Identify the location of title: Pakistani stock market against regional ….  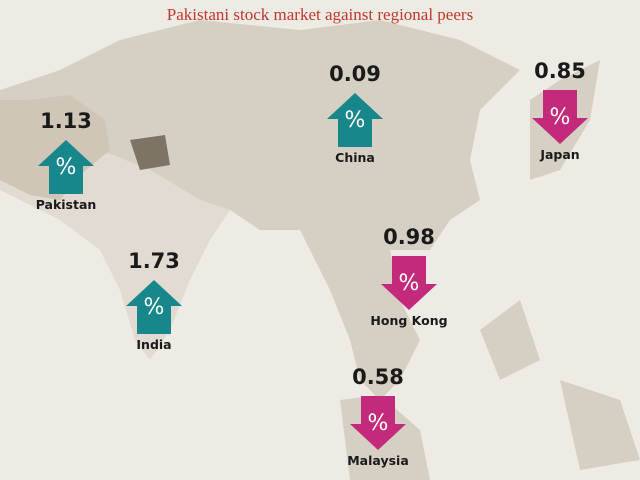
(320, 14).